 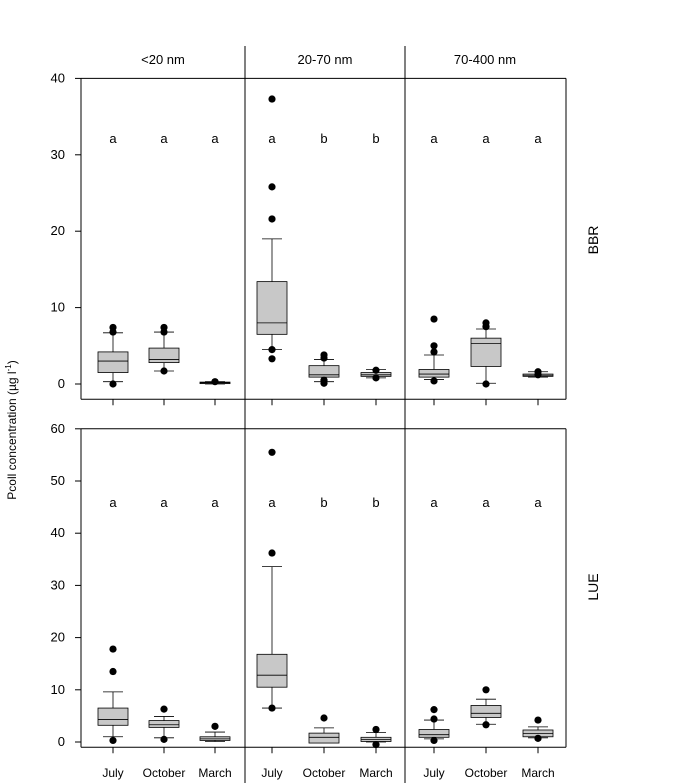 I want to click on y-axis-label: Pcoll concentration (µg l-1), so click(x=11, y=429).